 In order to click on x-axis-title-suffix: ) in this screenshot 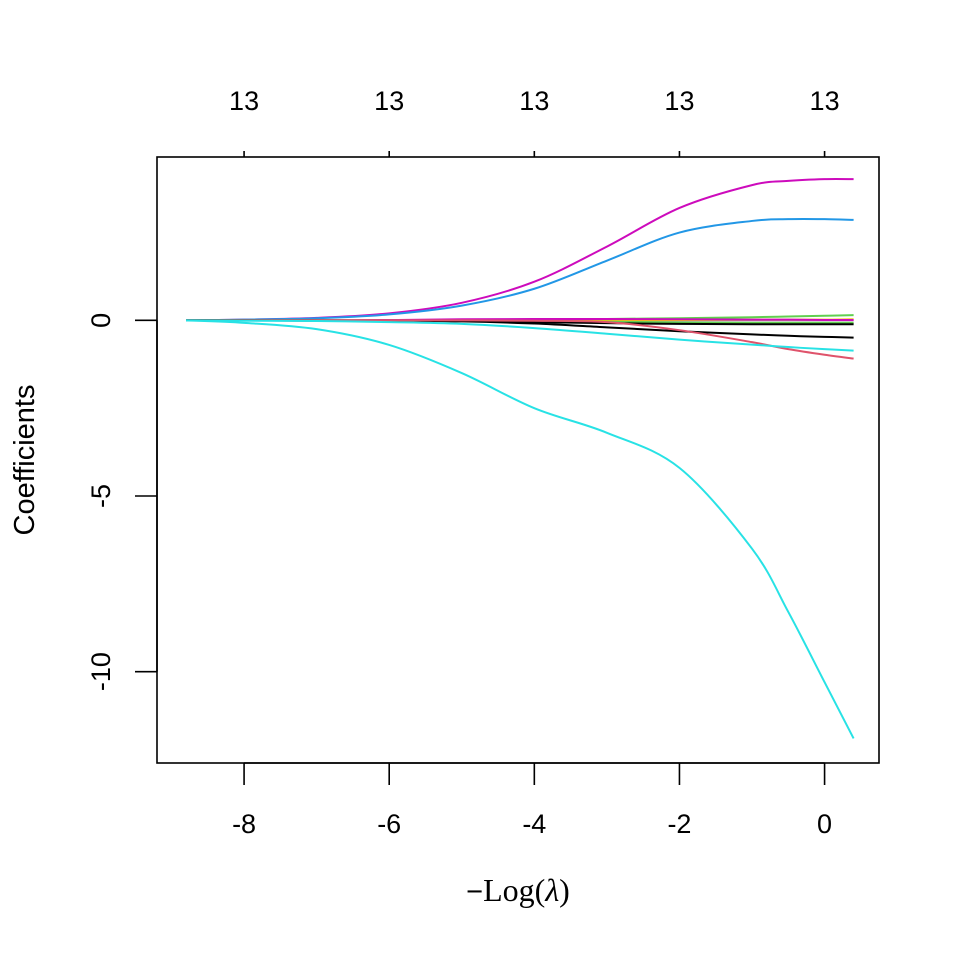, I will do `click(564, 890)`.